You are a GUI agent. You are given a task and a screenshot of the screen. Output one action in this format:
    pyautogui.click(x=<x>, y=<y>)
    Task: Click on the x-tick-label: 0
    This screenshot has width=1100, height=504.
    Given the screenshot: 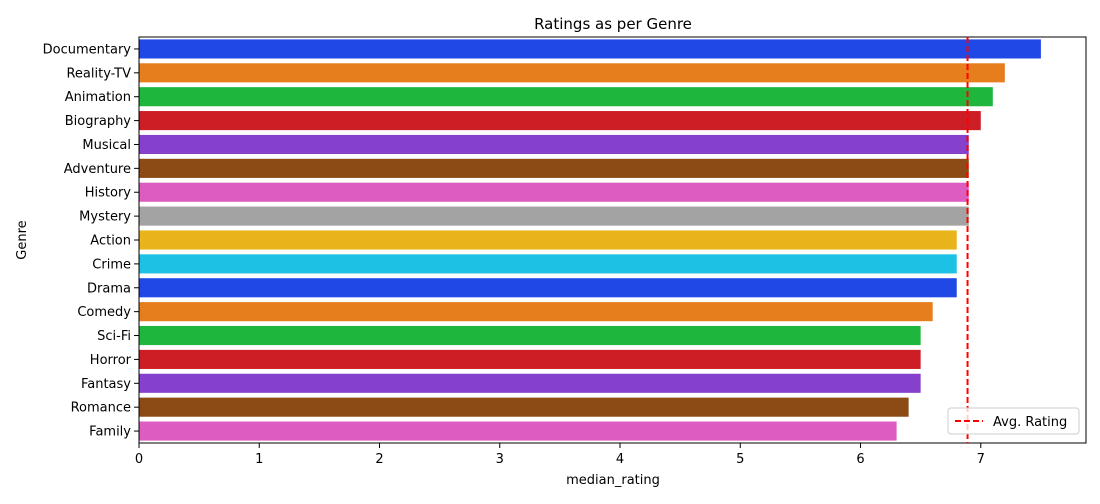 What is the action you would take?
    pyautogui.click(x=139, y=459)
    